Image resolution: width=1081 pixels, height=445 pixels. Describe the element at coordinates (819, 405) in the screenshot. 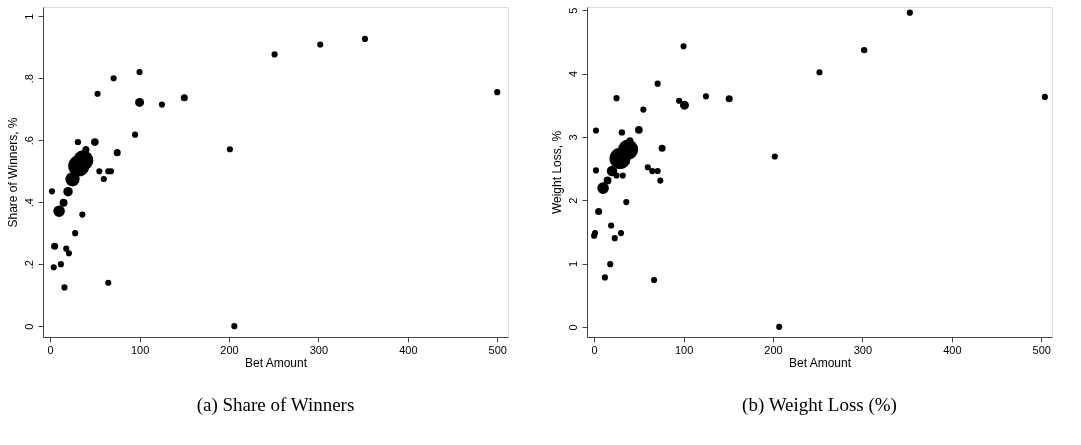

I see `text: (b) Weight Loss (%)` at that location.